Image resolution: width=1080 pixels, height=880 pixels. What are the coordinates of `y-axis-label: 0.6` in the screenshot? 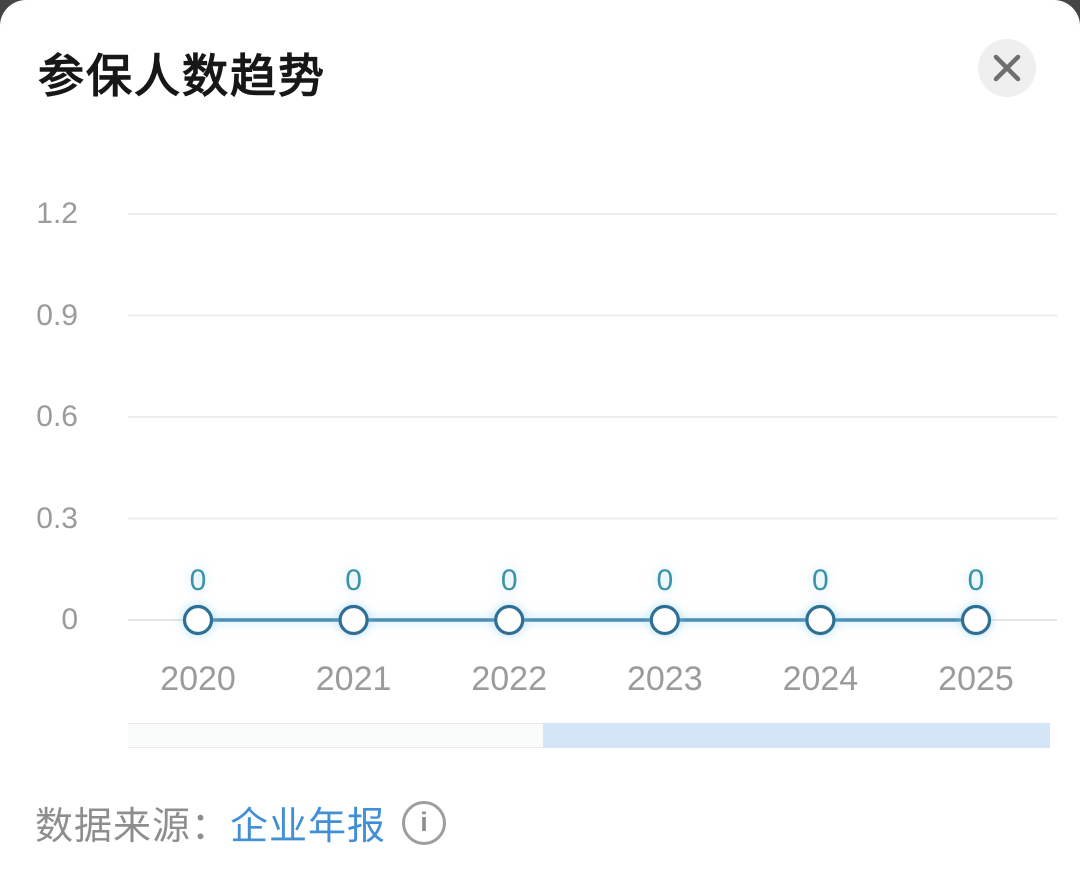 It's located at (57, 416).